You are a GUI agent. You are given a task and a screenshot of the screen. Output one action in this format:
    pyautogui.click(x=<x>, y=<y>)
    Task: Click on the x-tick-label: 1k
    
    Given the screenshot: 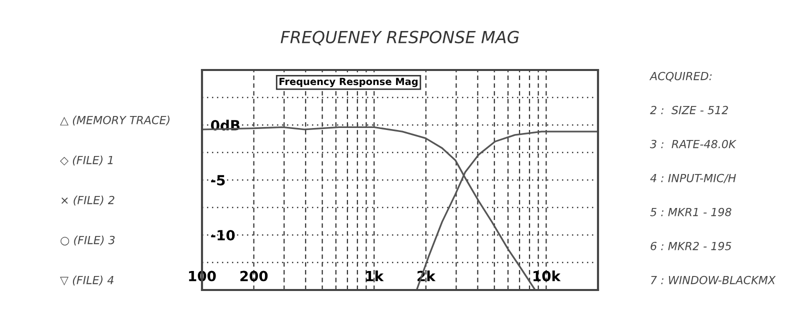 What is the action you would take?
    pyautogui.click(x=375, y=276)
    